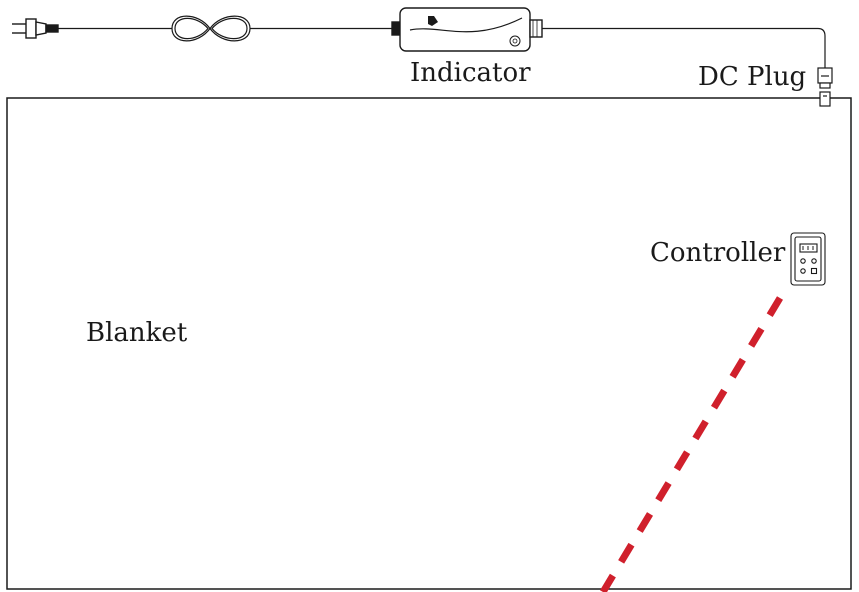 This screenshot has height=592, width=859. Describe the element at coordinates (137, 333) in the screenshot. I see `blanket-label: Blanket` at that location.